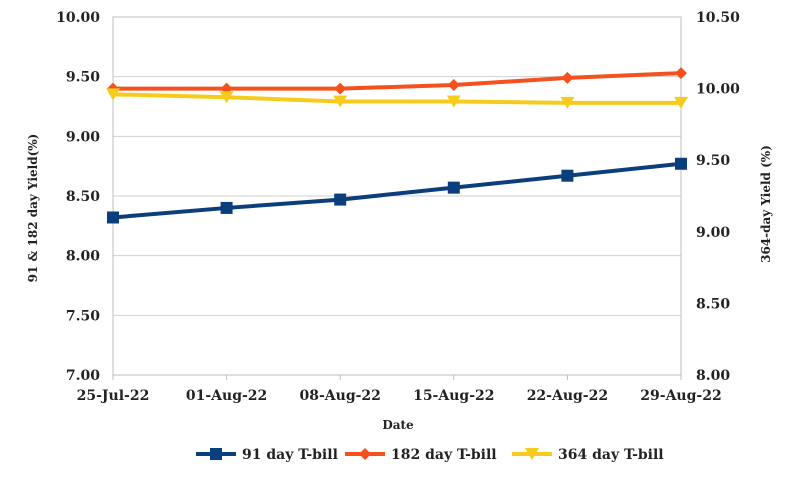 Image resolution: width=797 pixels, height=495 pixels. I want to click on x-tick-label: 01-Aug-22, so click(226, 396).